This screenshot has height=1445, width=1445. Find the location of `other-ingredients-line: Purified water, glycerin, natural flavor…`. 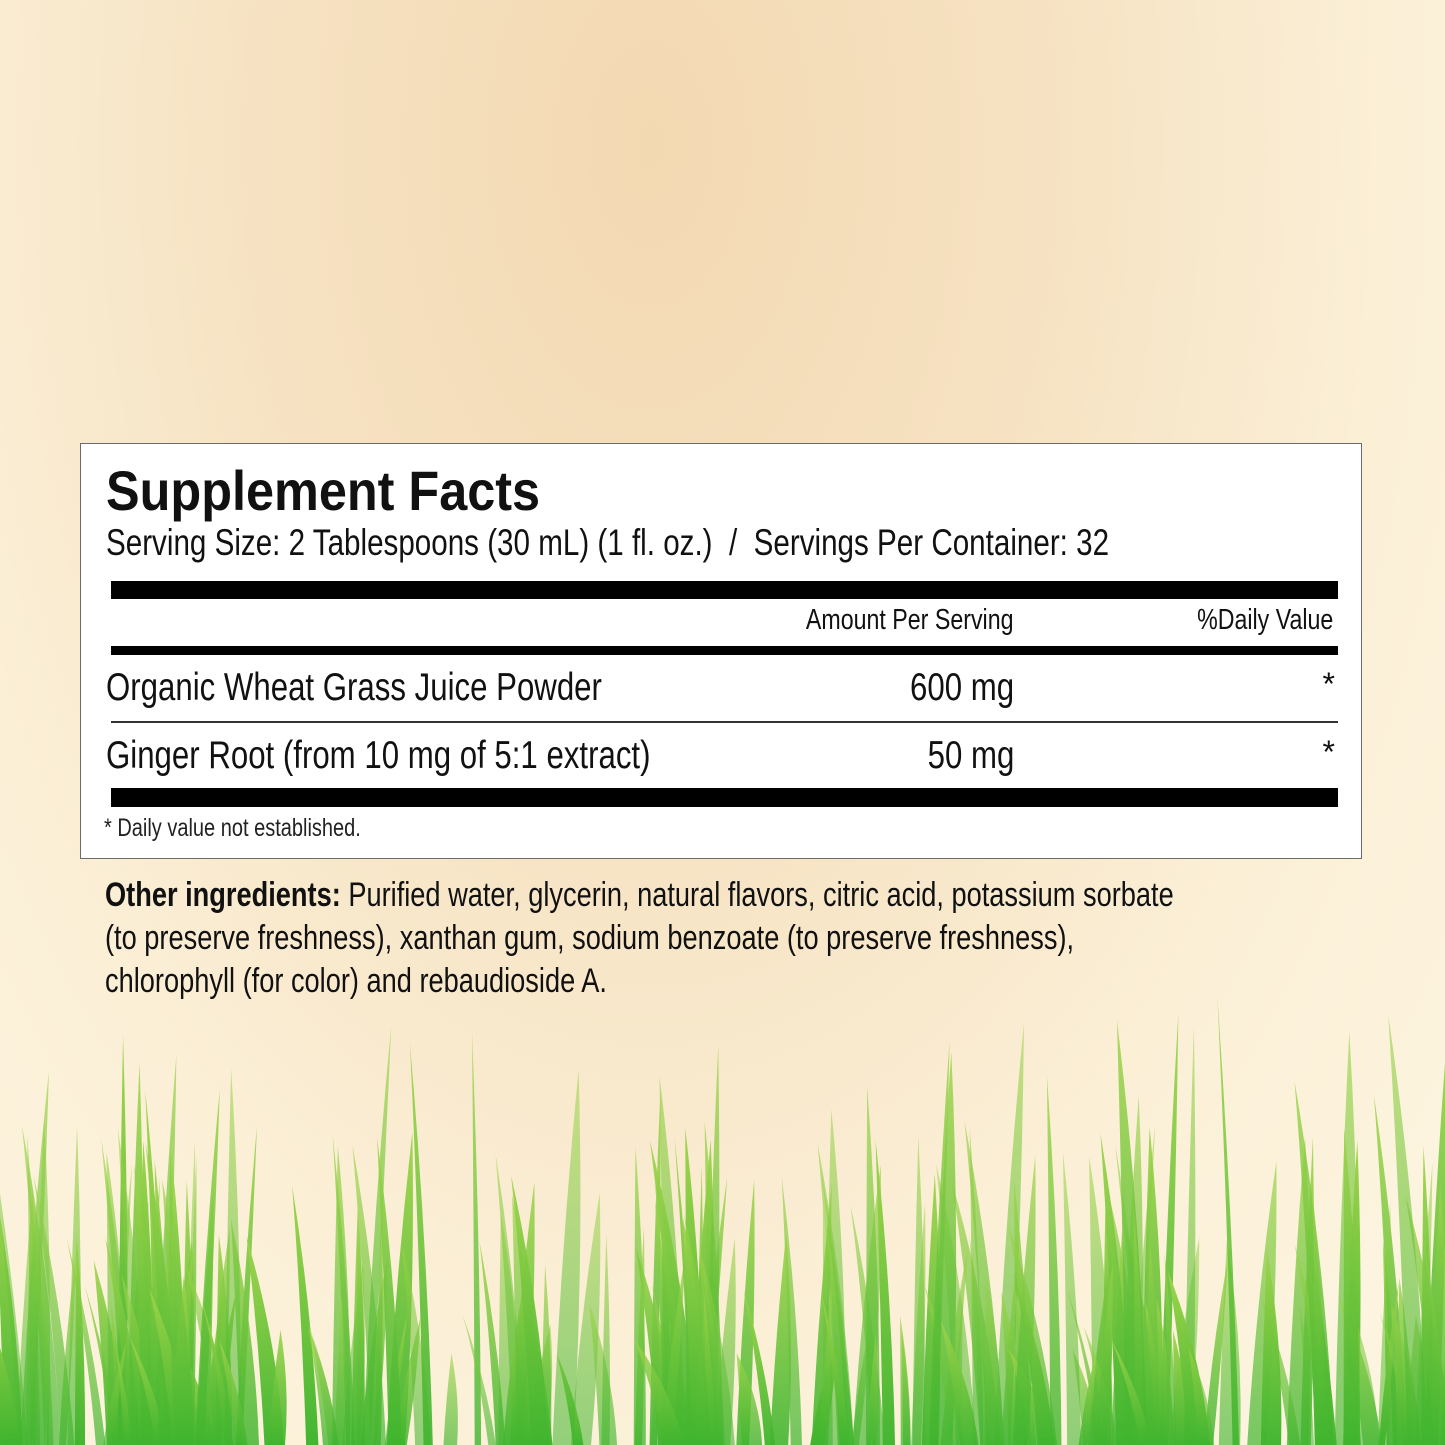

other-ingredients-line: Purified water, glycerin, natural flavor… is located at coordinates (757, 895).